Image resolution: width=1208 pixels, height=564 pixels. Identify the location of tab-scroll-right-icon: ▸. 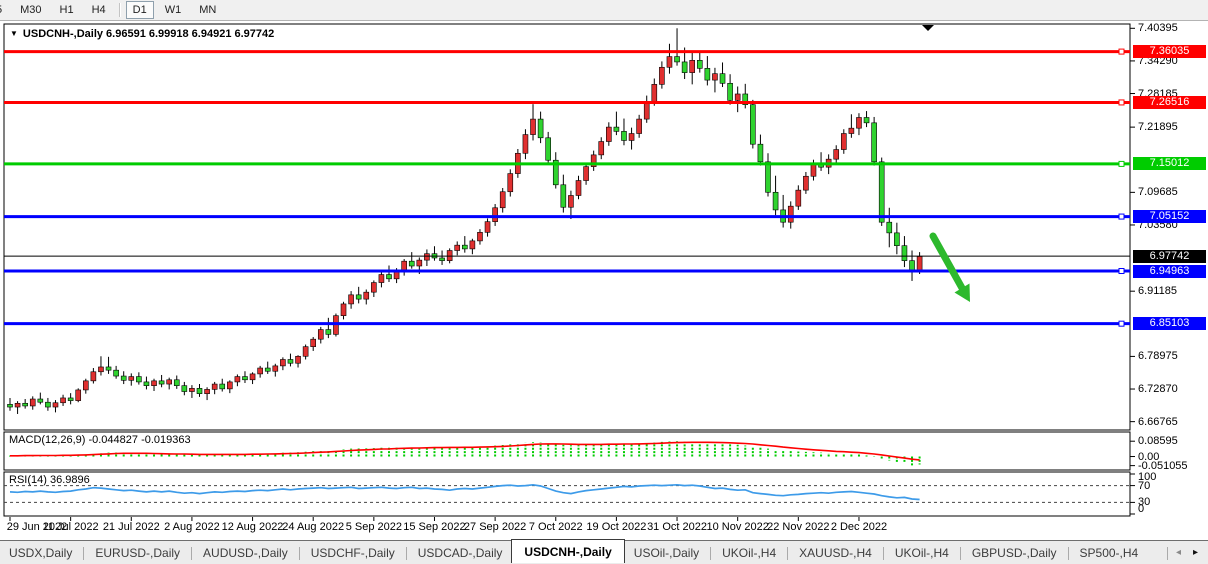
(1195, 552).